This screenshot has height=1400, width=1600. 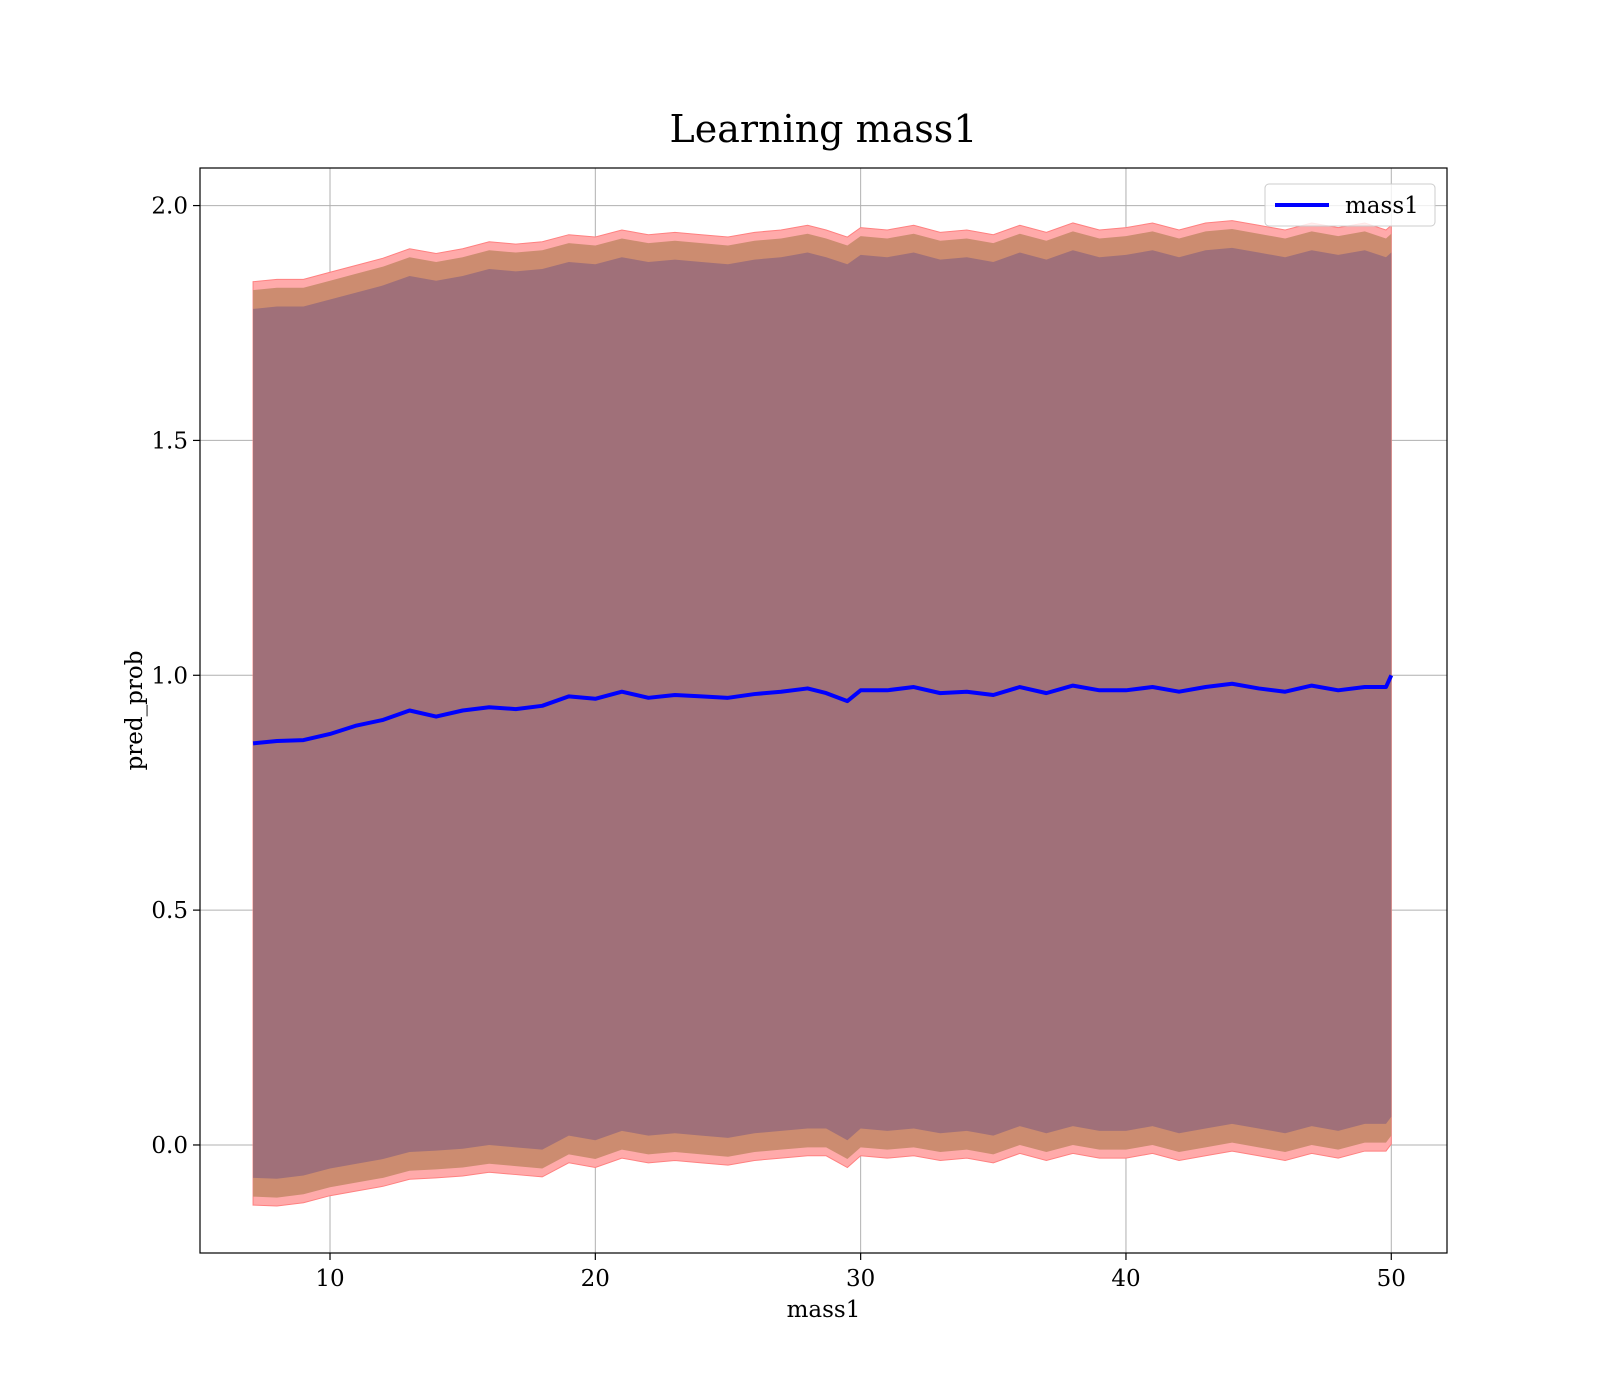 What do you see at coordinates (169, 441) in the screenshot?
I see `y-tick-label: 1.5` at bounding box center [169, 441].